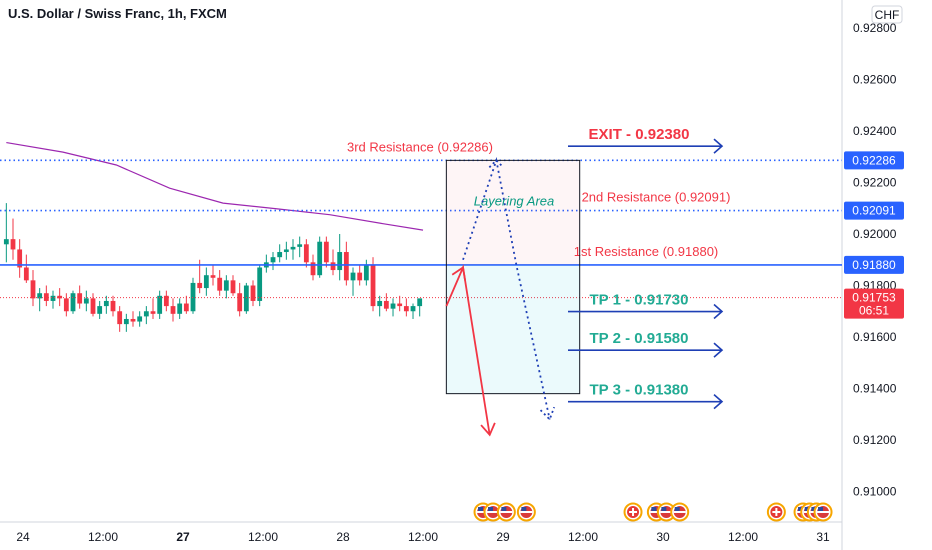 This screenshot has height=550, width=932. I want to click on economic-event-markers, so click(653, 512).